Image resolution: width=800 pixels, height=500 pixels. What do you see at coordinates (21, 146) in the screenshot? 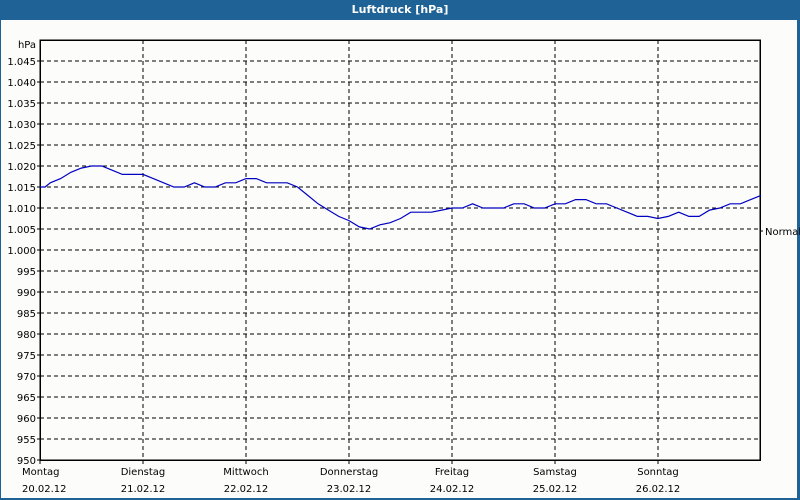
I see `y-tick-label: 1.025` at bounding box center [21, 146].